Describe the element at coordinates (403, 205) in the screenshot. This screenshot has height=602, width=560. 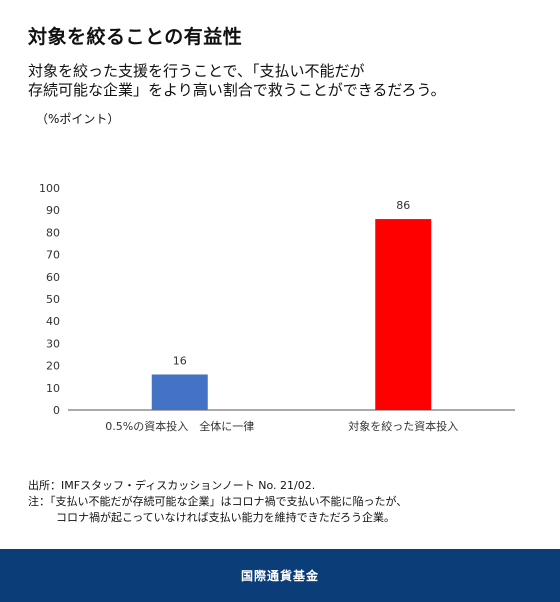
I see `data-label: 86` at that location.